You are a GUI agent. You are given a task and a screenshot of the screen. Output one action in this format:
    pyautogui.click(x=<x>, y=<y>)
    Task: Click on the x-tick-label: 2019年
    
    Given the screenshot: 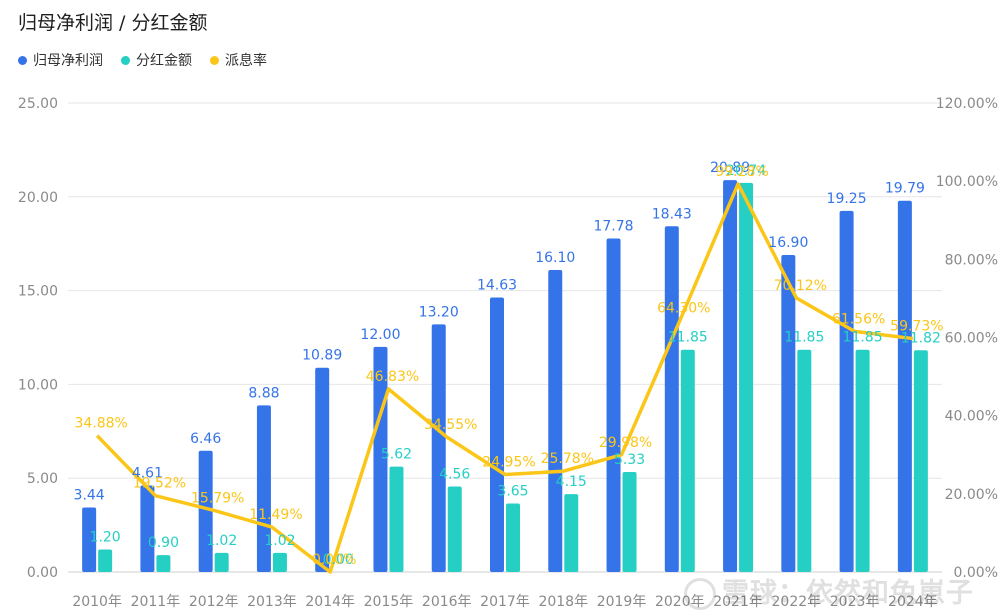 What is the action you would take?
    pyautogui.click(x=622, y=602)
    